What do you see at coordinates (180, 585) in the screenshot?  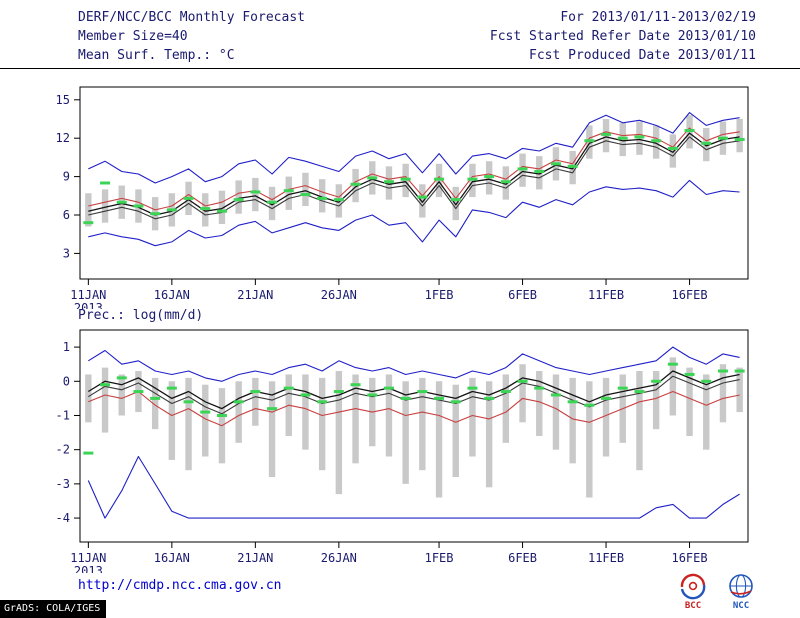 I see `website-url: http://cmdp.ncc.cma.gov.cn` at bounding box center [180, 585].